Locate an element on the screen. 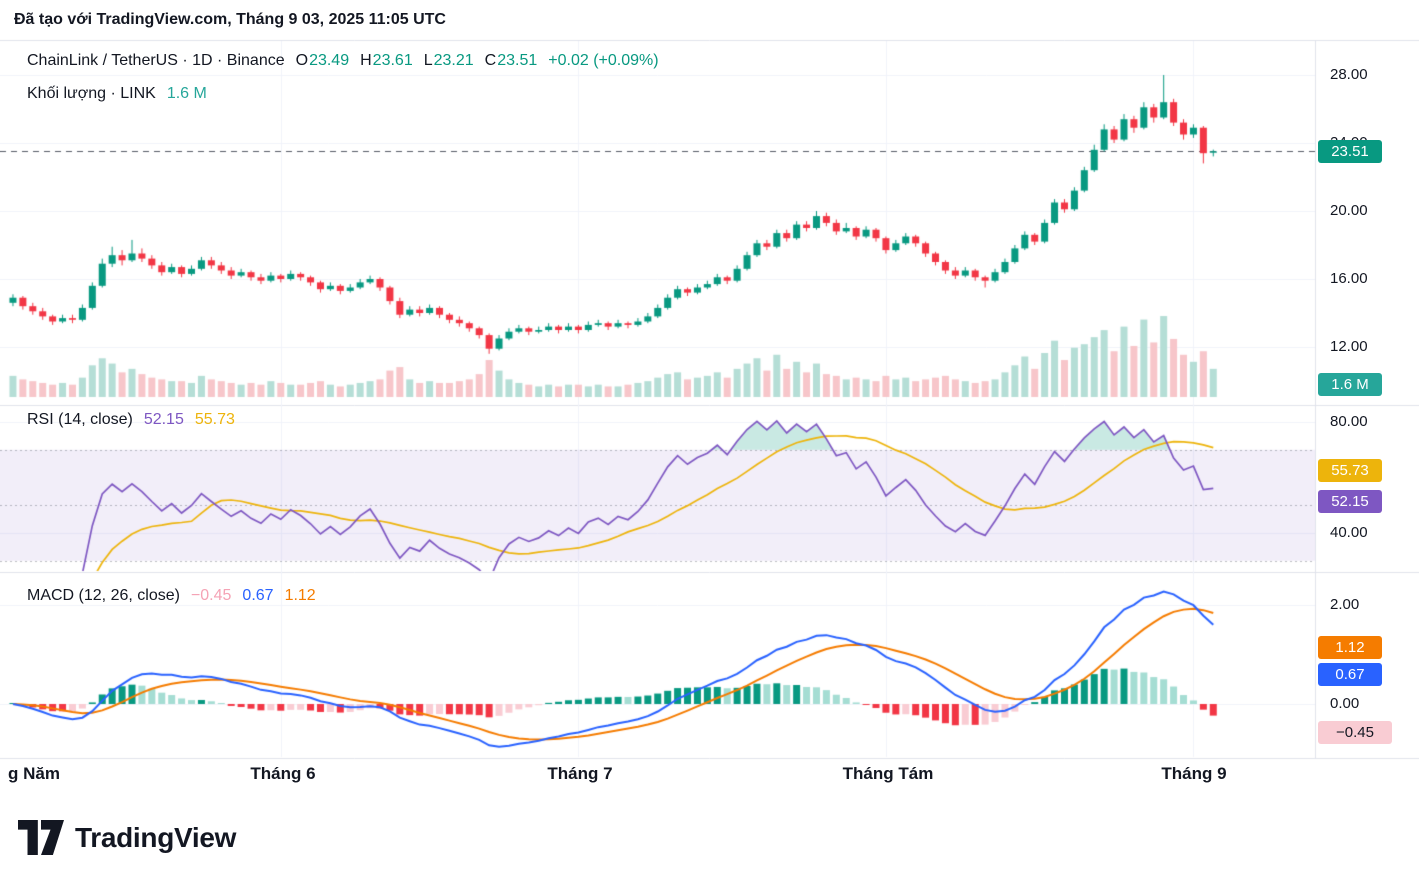  macd-line-value: 0.67 is located at coordinates (258, 595).